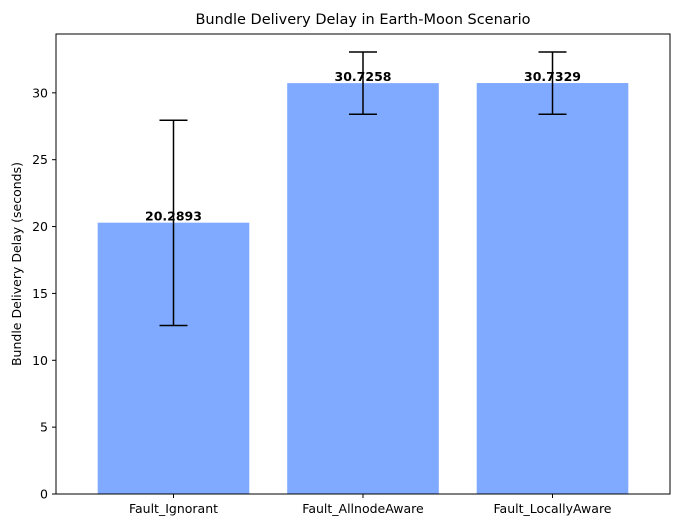 Image resolution: width=686 pixels, height=528 pixels. I want to click on y-tick-label: 30, so click(40, 92).